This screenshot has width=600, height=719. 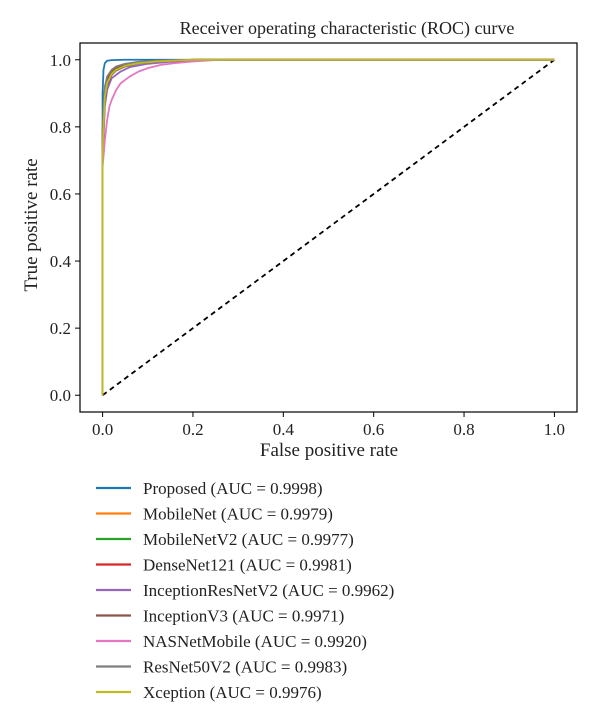 I want to click on x-tick-label: 0.8, so click(x=463, y=429).